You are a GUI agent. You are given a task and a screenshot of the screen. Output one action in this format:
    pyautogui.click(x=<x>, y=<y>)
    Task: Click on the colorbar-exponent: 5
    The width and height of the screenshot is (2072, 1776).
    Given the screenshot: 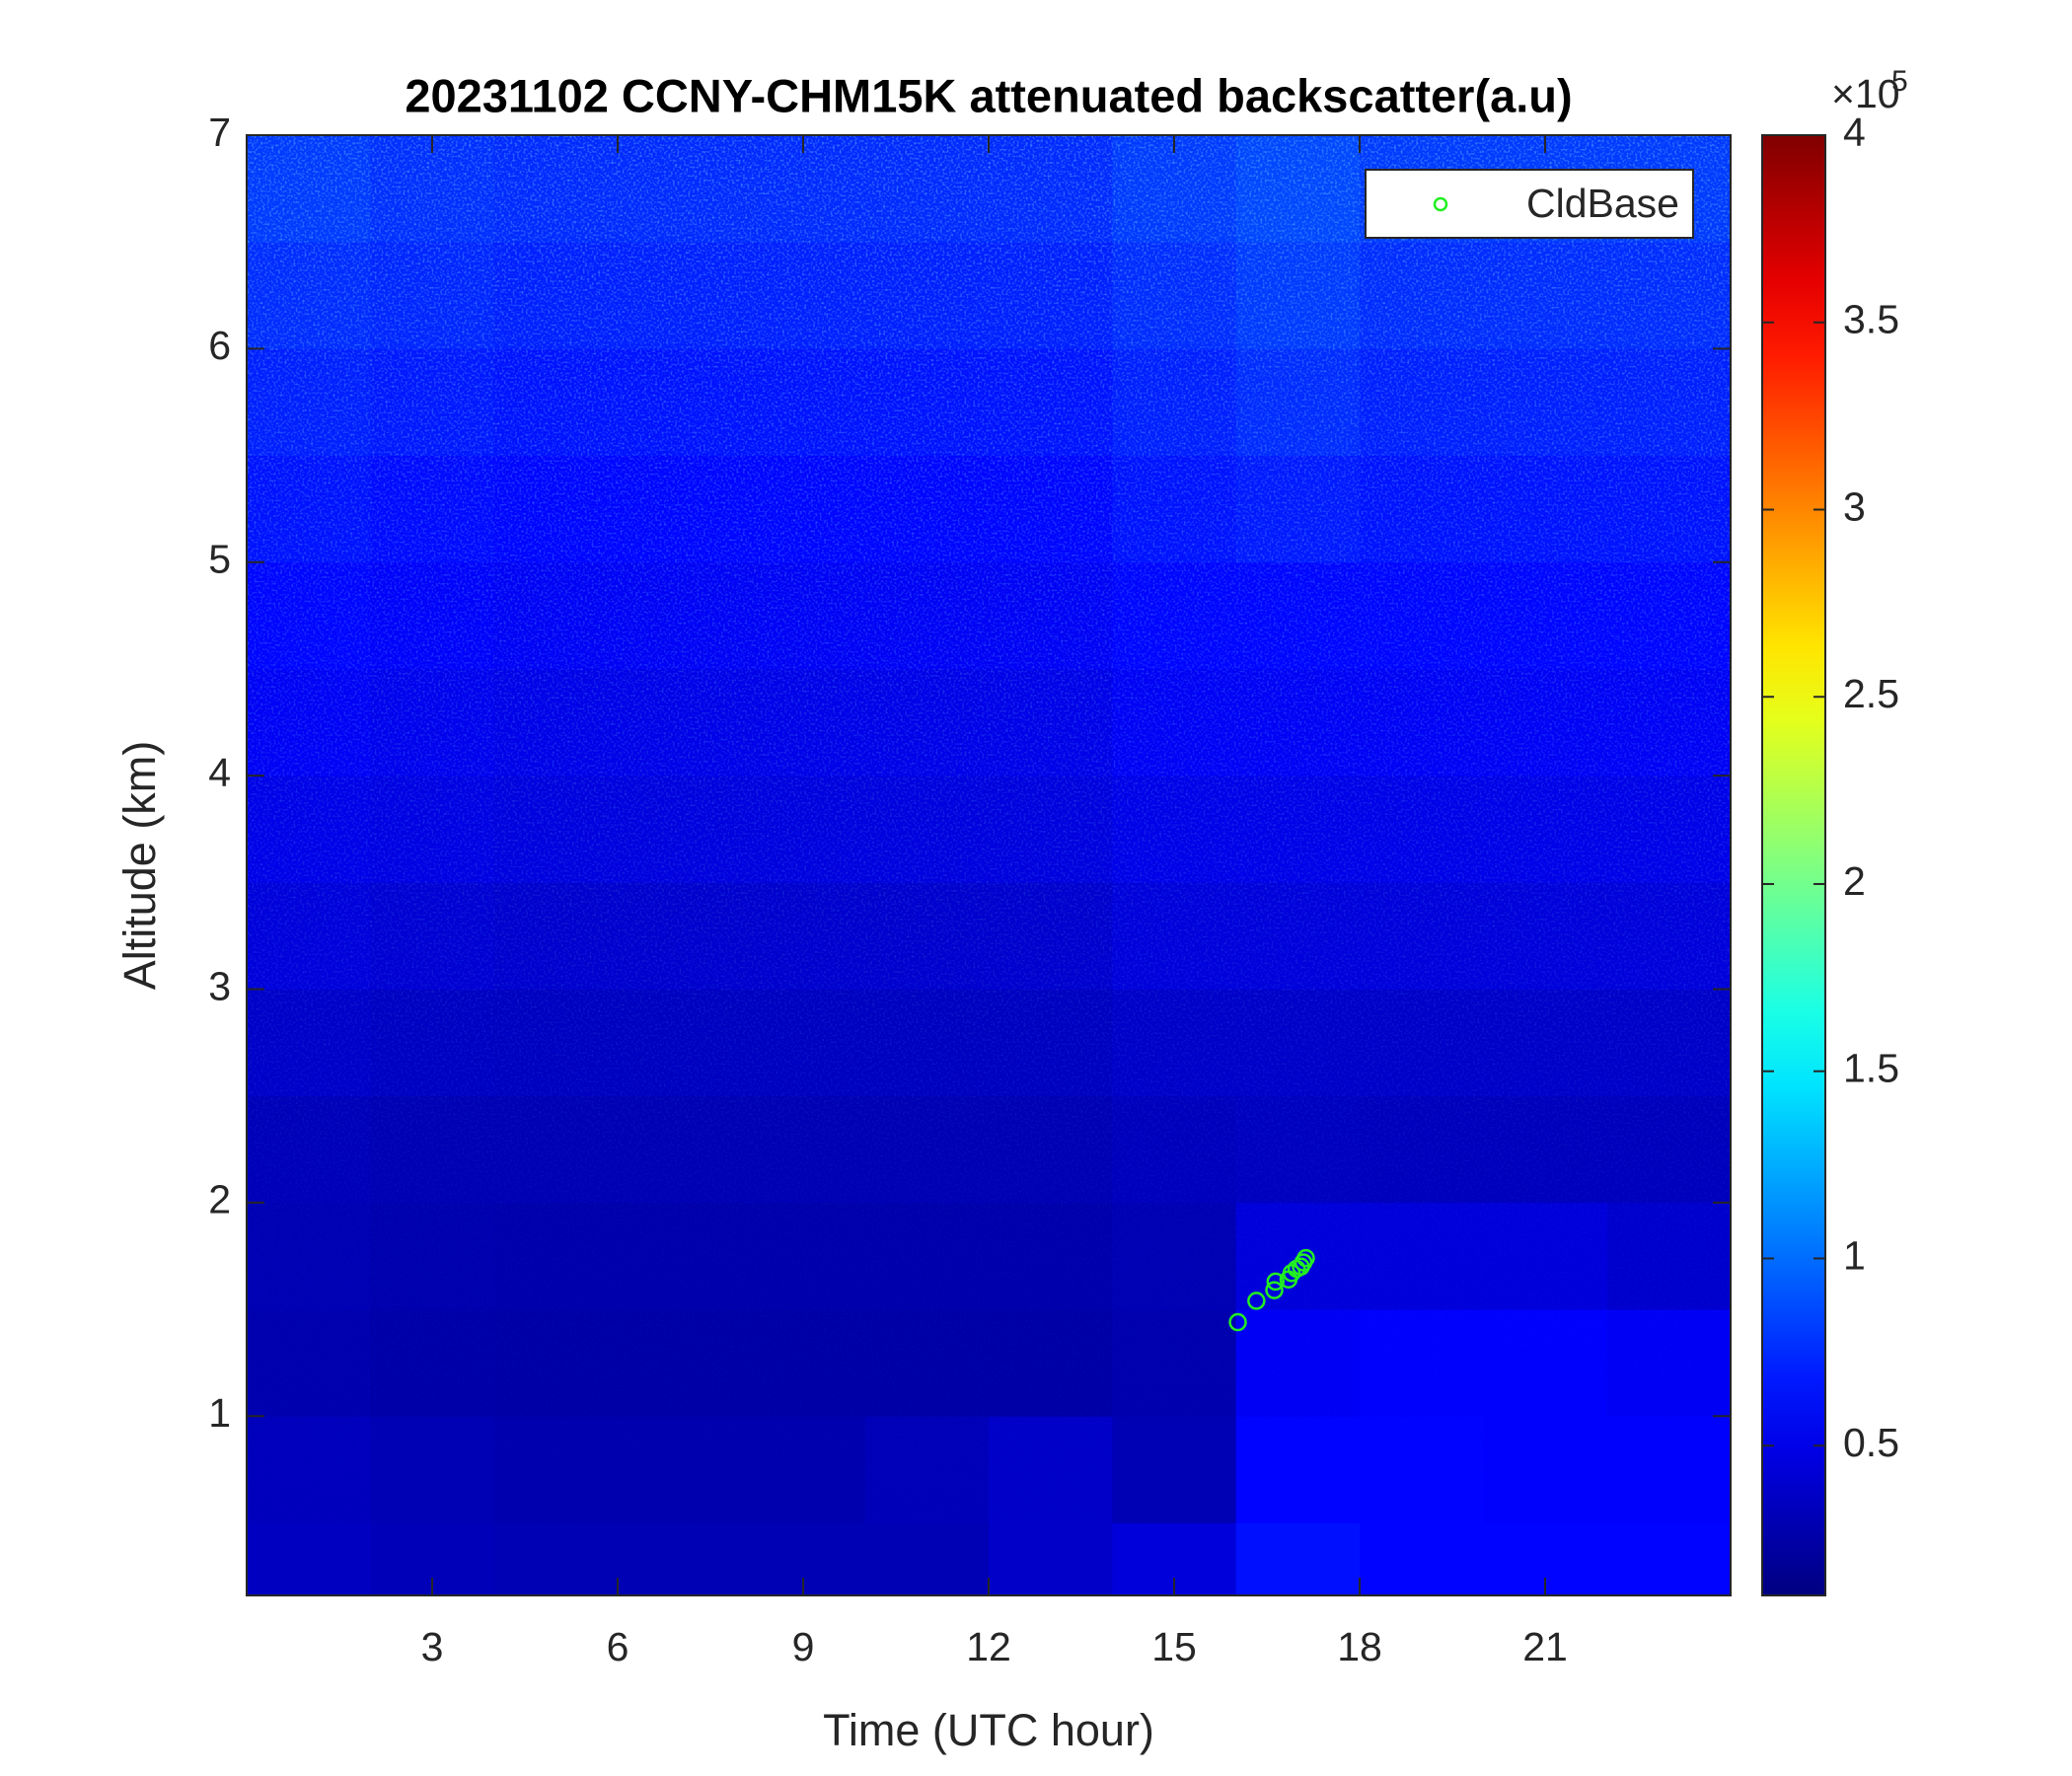 What is the action you would take?
    pyautogui.click(x=1900, y=81)
    